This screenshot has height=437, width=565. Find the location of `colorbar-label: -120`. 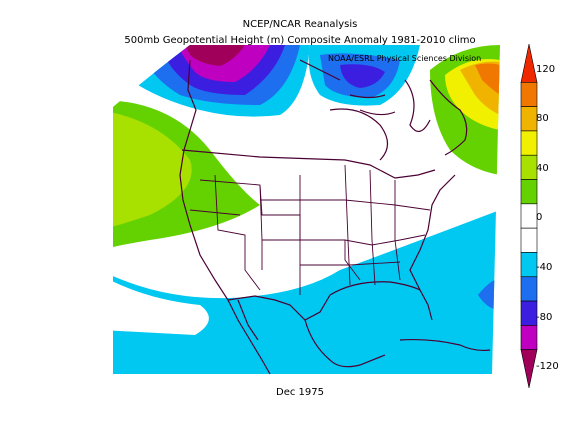

colorbar-label: -120 is located at coordinates (547, 366).